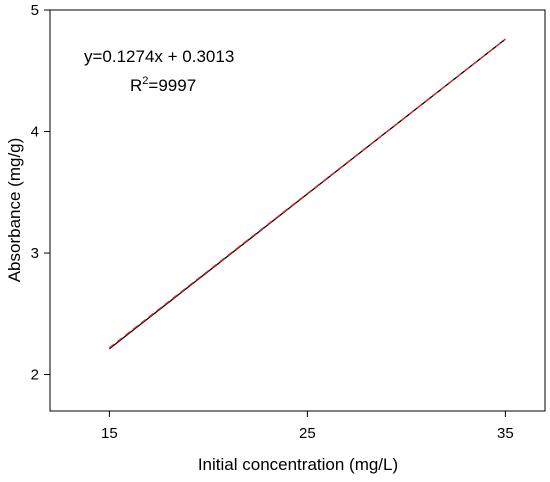  I want to click on equation-annotation: y=0.1274x + 0.3013, so click(159, 56).